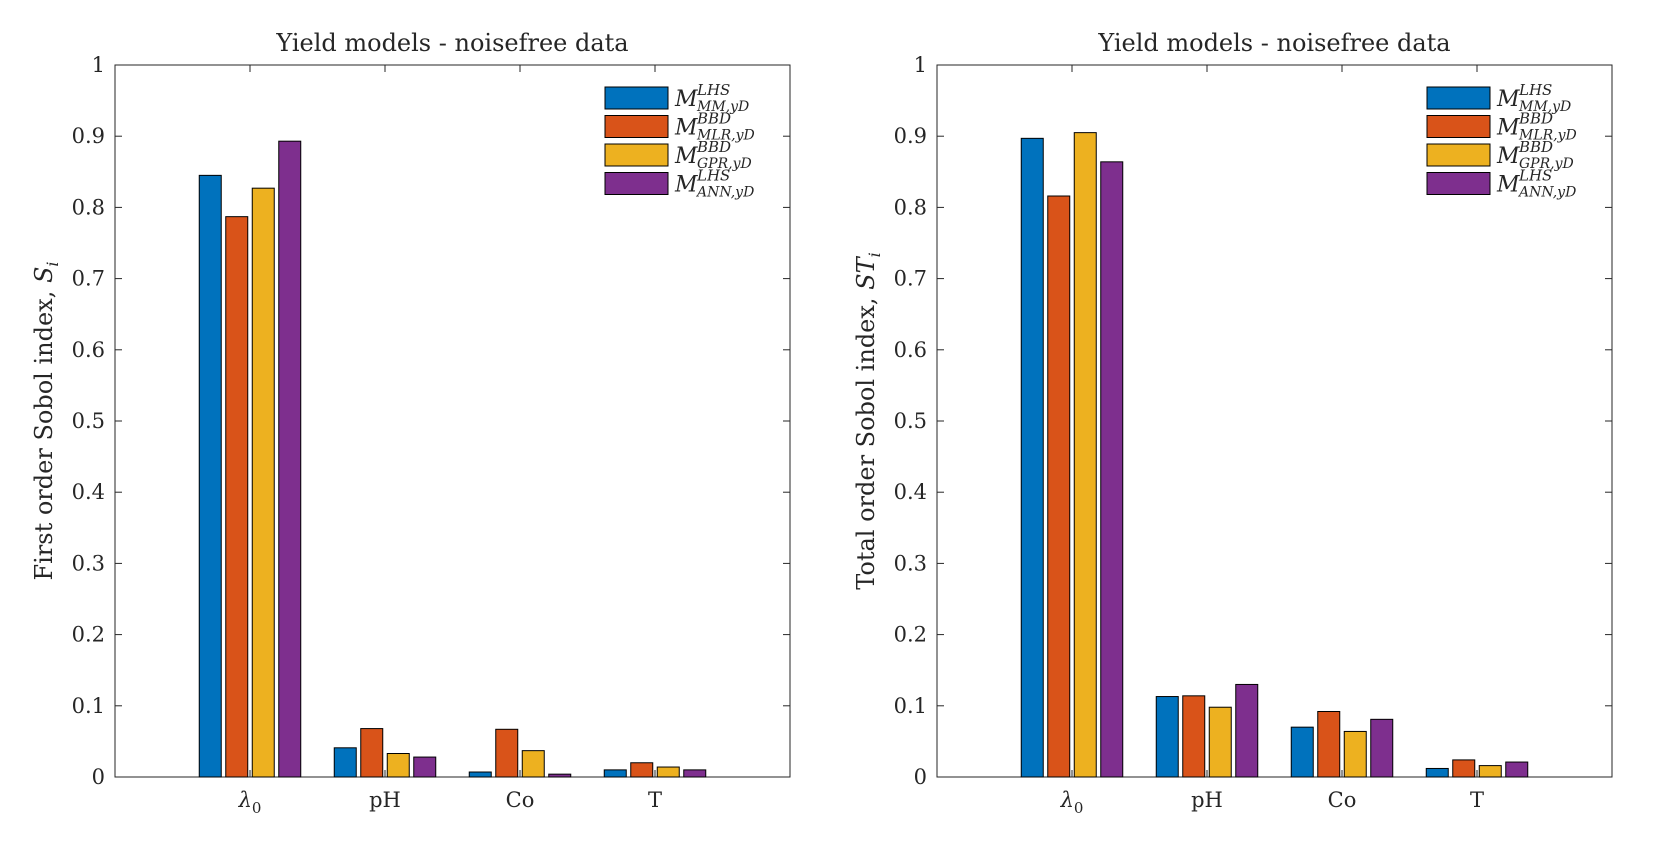 The image size is (1668, 859). Describe the element at coordinates (868, 421) in the screenshot. I see `y-axis-label: Total order Sobol index, STi` at that location.